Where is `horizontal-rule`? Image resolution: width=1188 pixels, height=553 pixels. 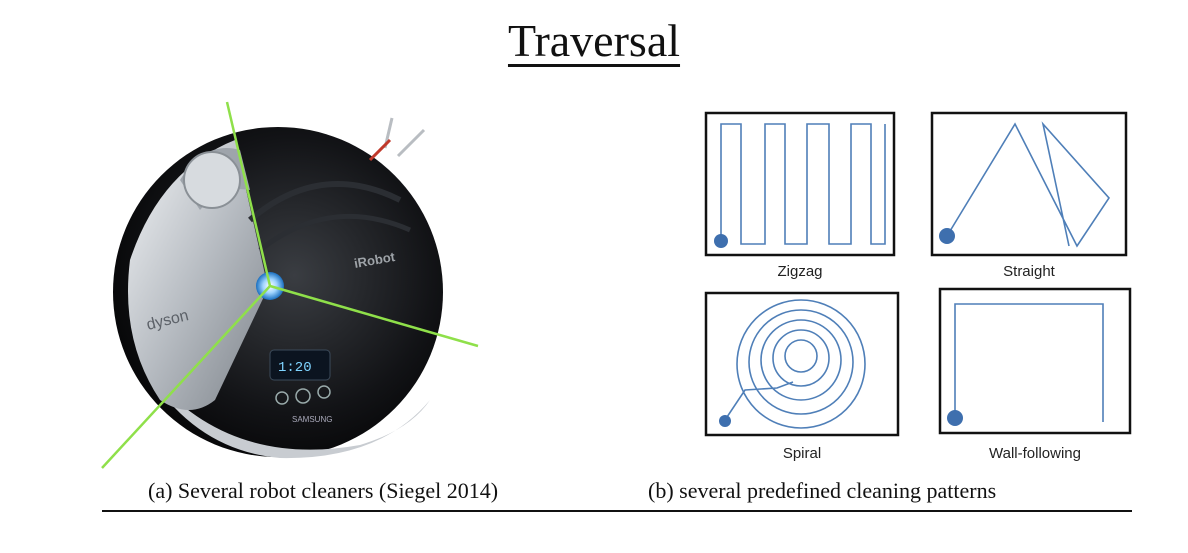 horizontal-rule is located at coordinates (617, 511).